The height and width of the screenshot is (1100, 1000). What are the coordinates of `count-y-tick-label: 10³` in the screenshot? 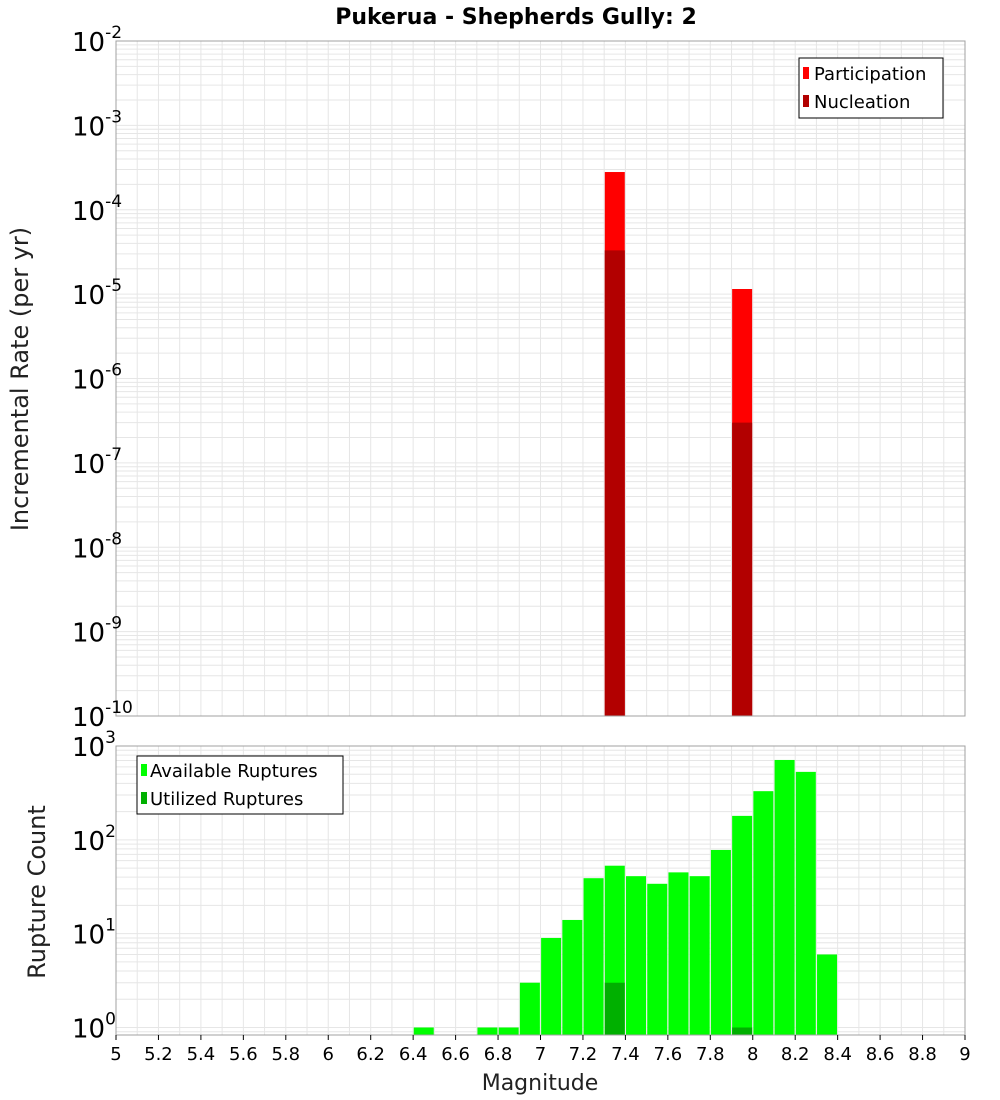 It's located at (94, 745).